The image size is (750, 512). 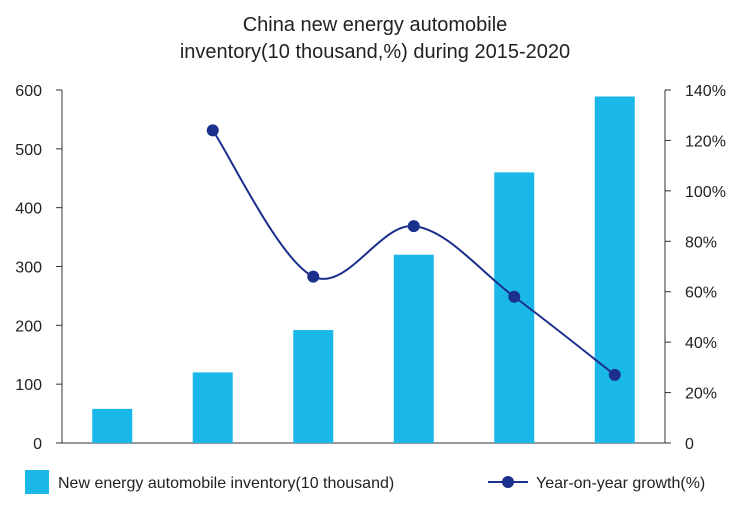 What do you see at coordinates (701, 293) in the screenshot?
I see `y-right-tick-label: 60%` at bounding box center [701, 293].